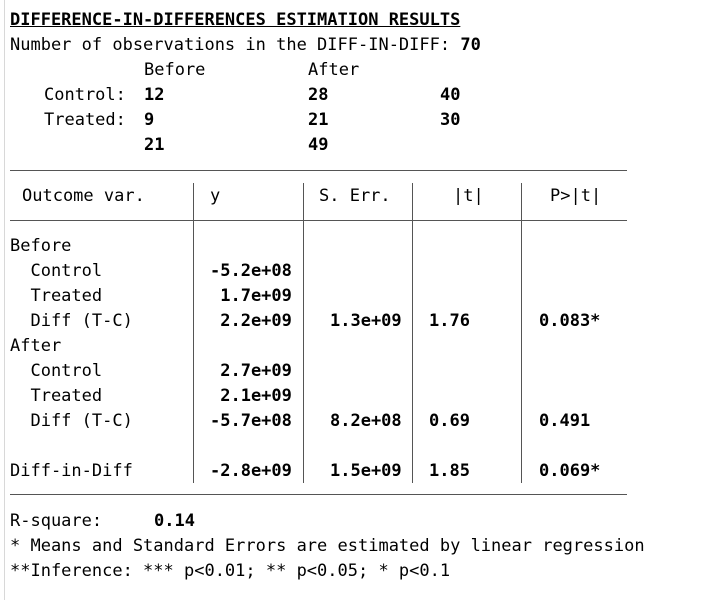 This screenshot has width=720, height=600. I want to click on cell-y: 2.7e+09, so click(251, 371).